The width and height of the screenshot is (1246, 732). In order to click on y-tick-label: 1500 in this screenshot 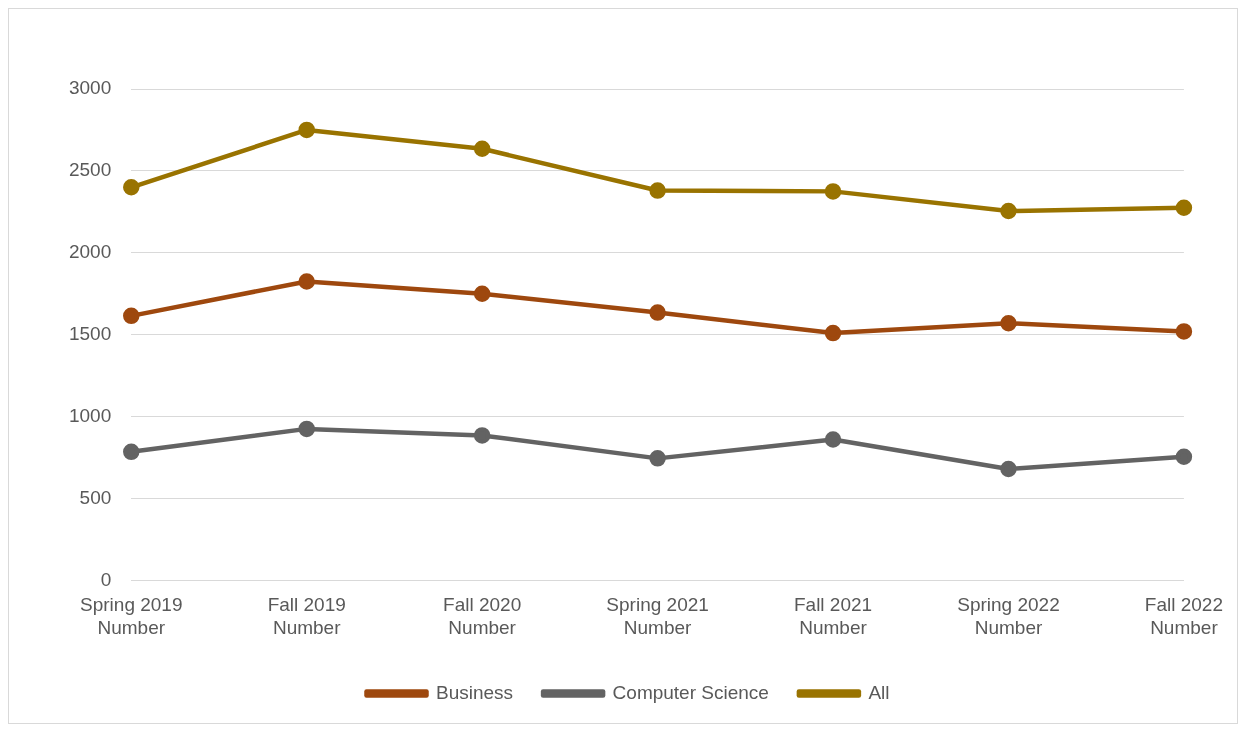, I will do `click(90, 333)`.